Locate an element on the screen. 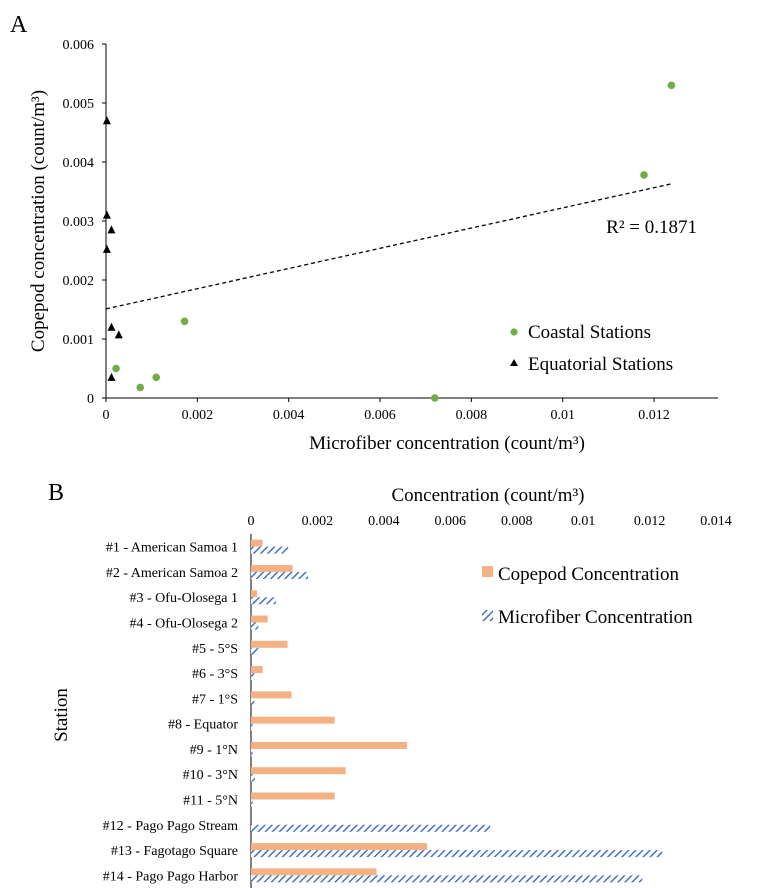 The width and height of the screenshot is (758, 888). r-squared-label: R² = 0.1871 is located at coordinates (651, 227).